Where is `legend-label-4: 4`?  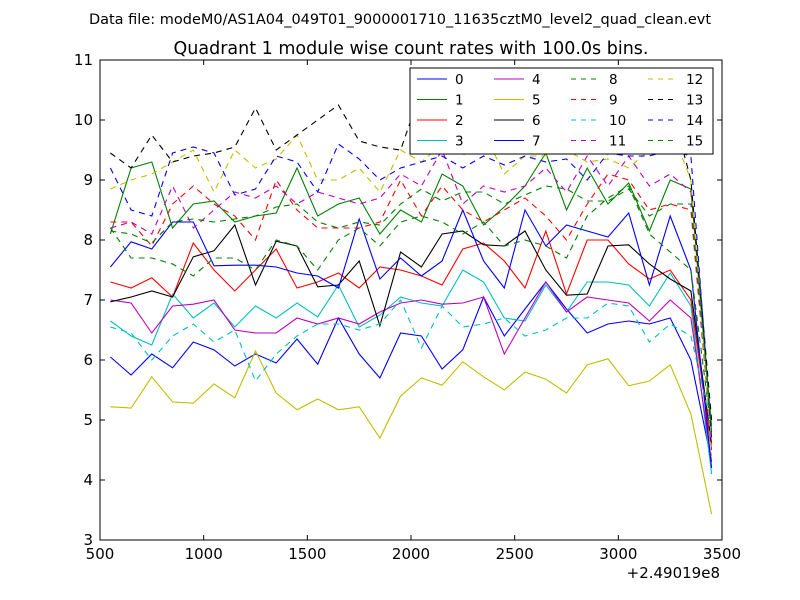
legend-label-4: 4 is located at coordinates (536, 80).